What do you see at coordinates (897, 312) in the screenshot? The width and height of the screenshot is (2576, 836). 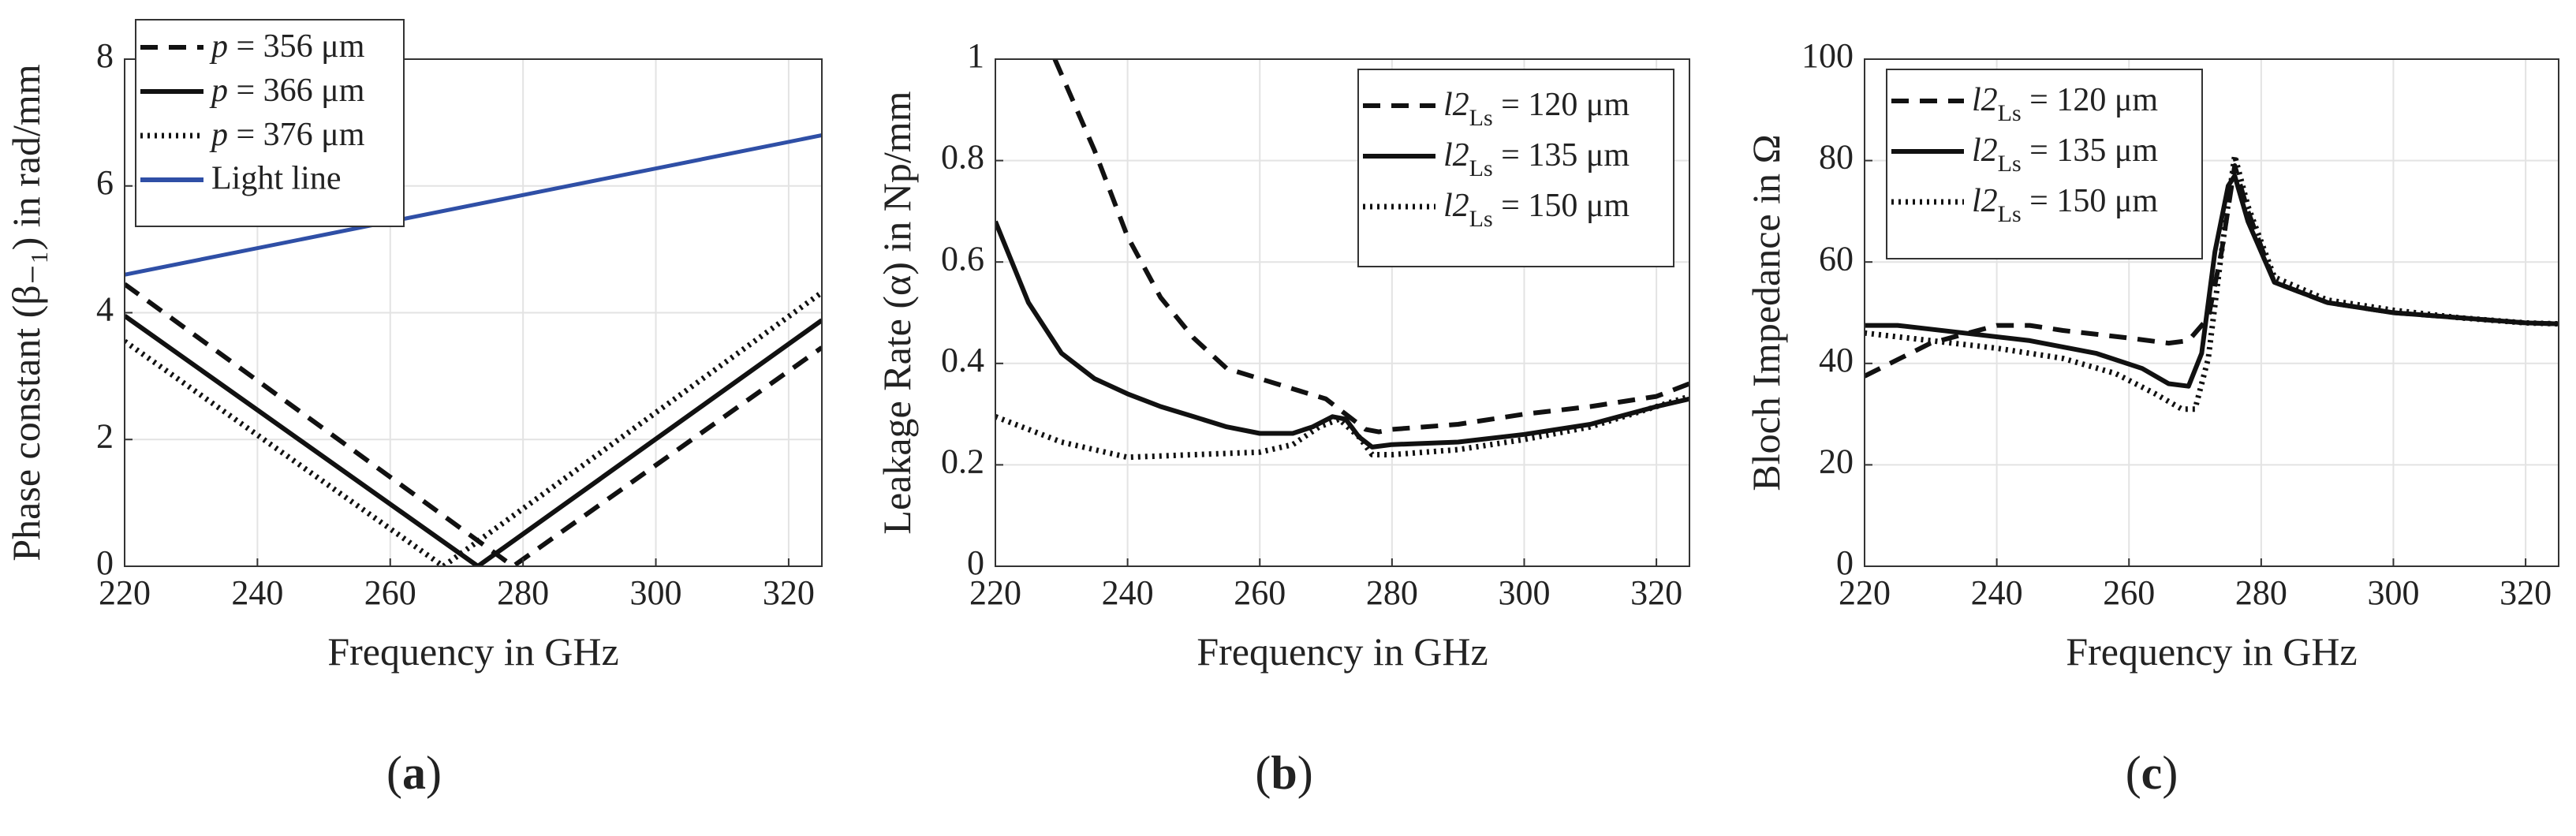 I see `y-axis-label: Leakage Rate (α) in Np/mm` at bounding box center [897, 312].